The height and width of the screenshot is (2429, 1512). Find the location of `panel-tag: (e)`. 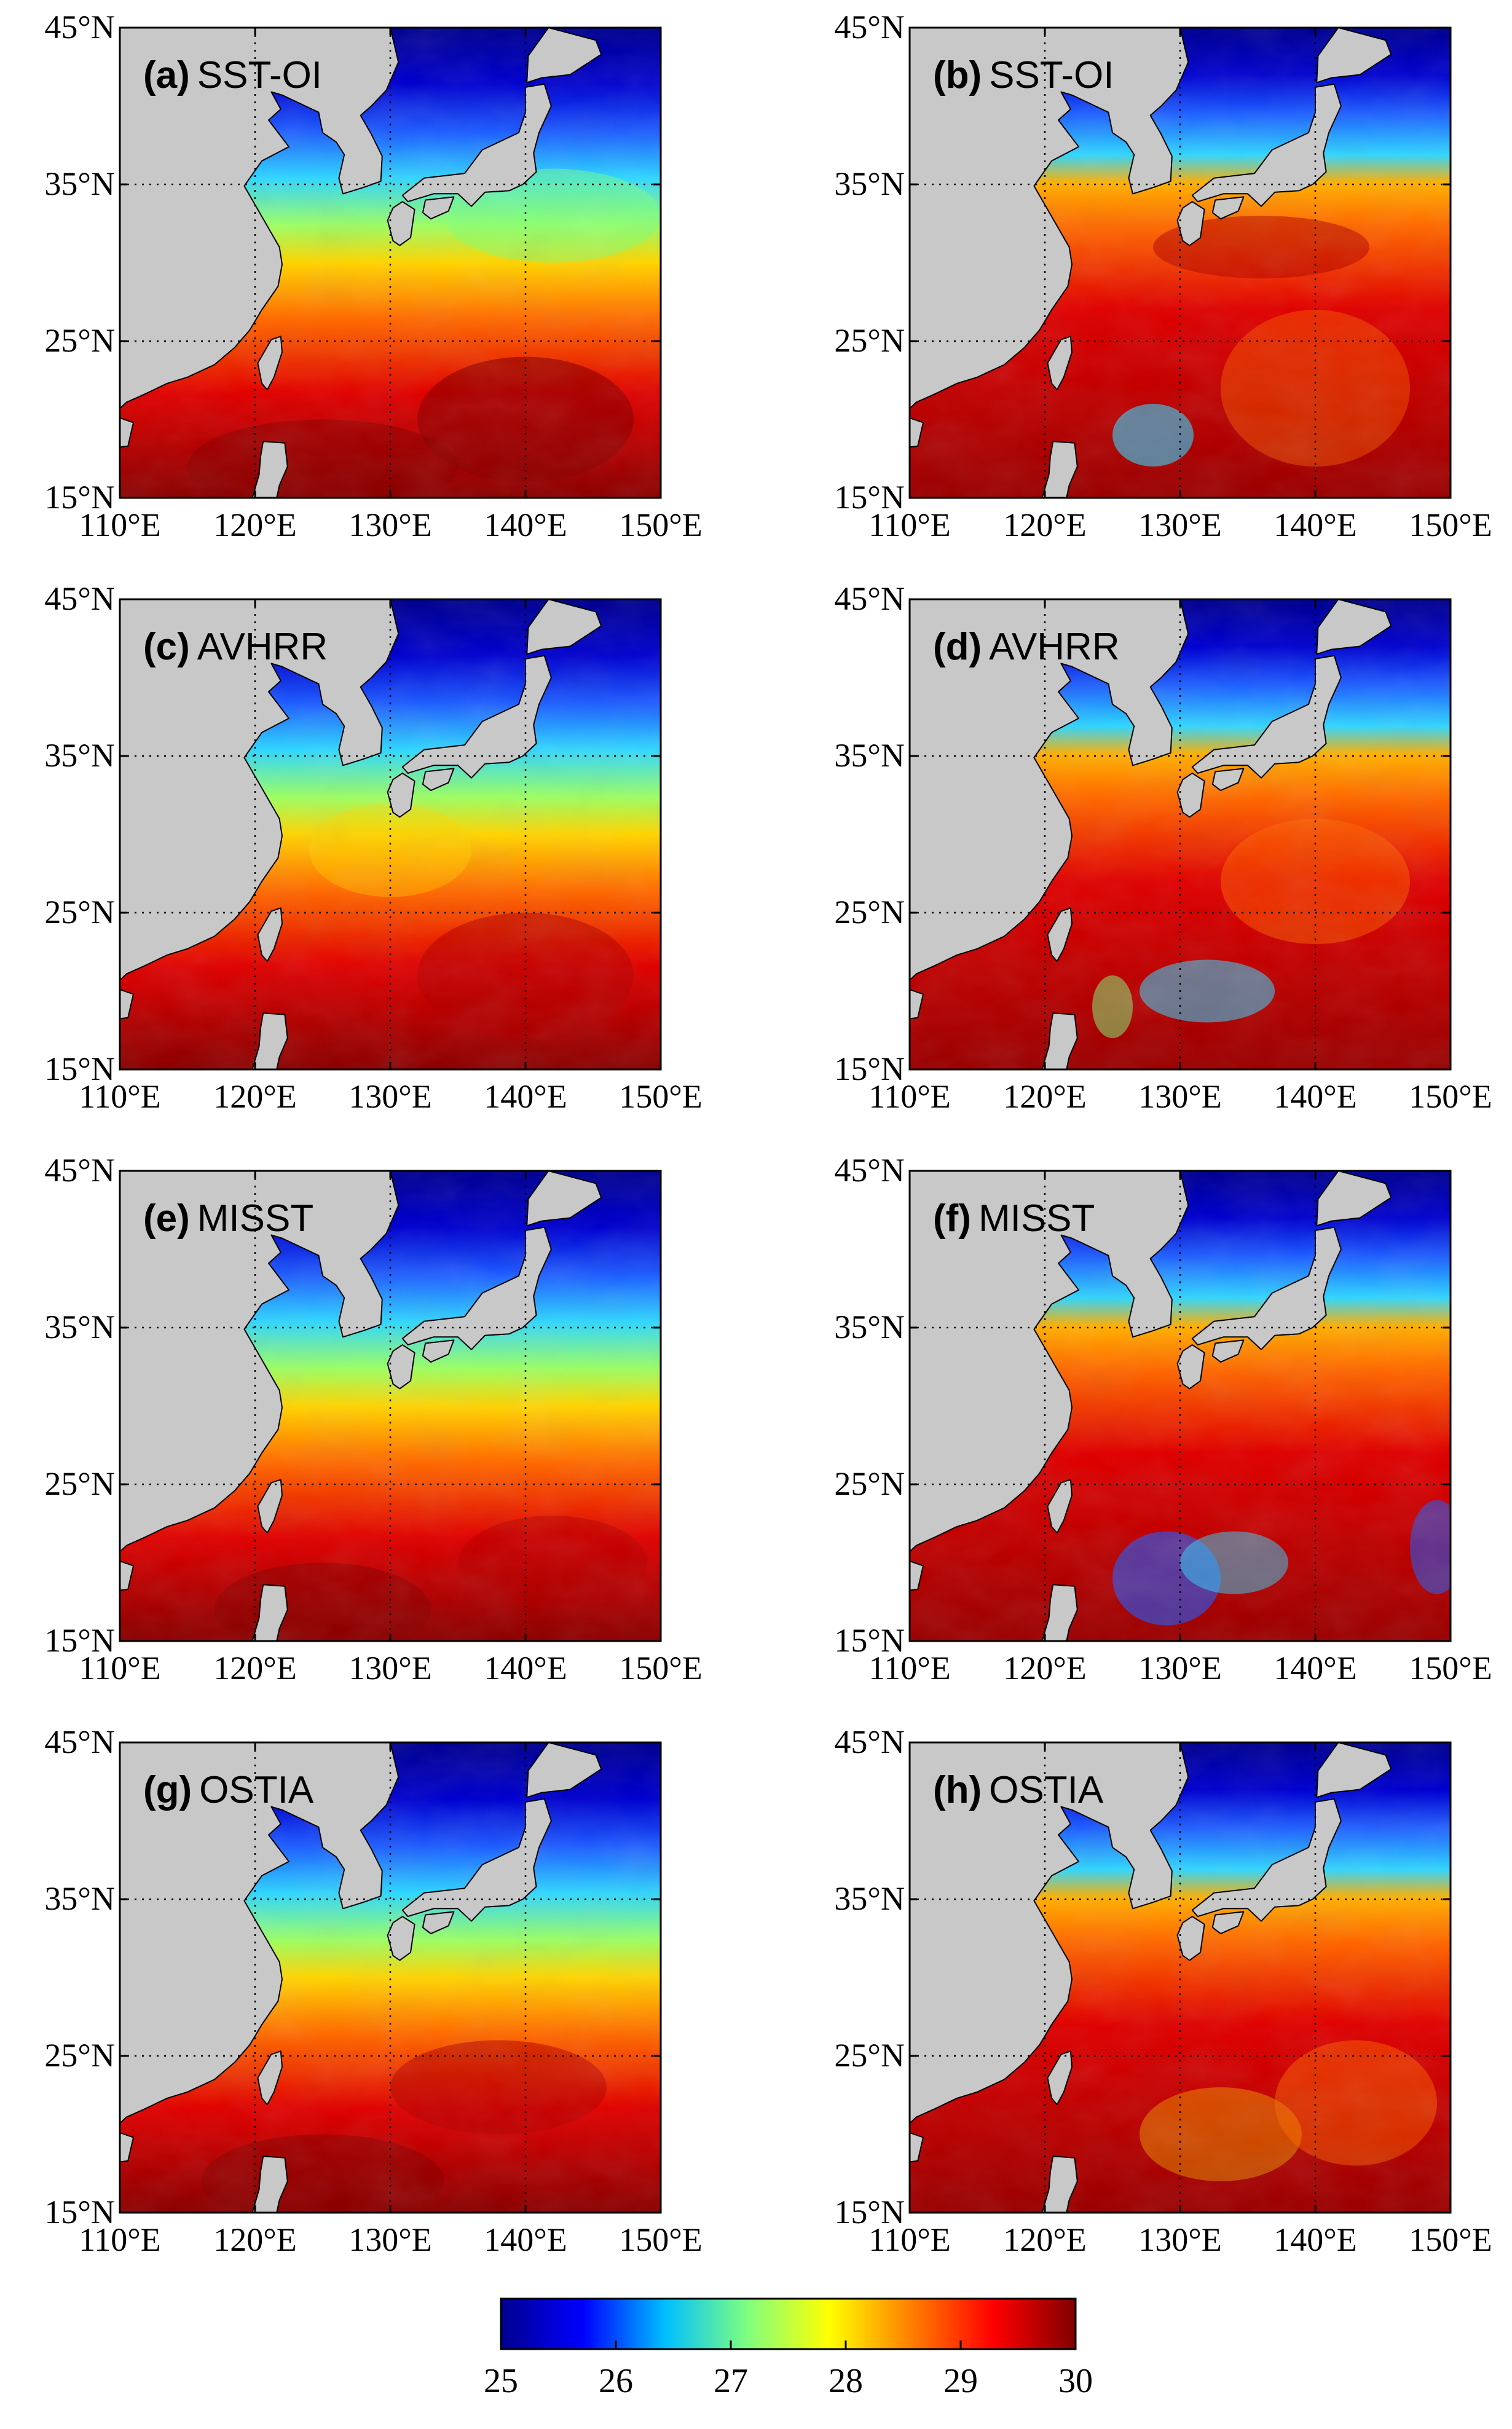

panel-tag: (e) is located at coordinates (166, 1218).